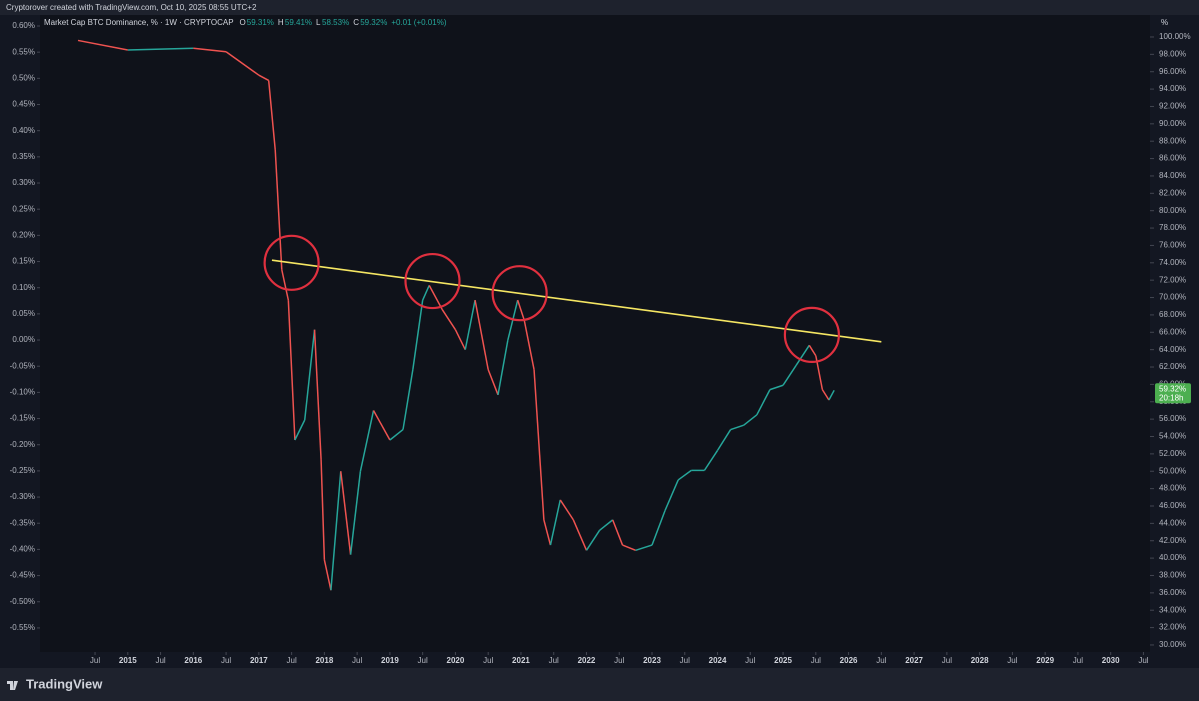  I want to click on y-tick-label: 74.00%, so click(1172, 262).